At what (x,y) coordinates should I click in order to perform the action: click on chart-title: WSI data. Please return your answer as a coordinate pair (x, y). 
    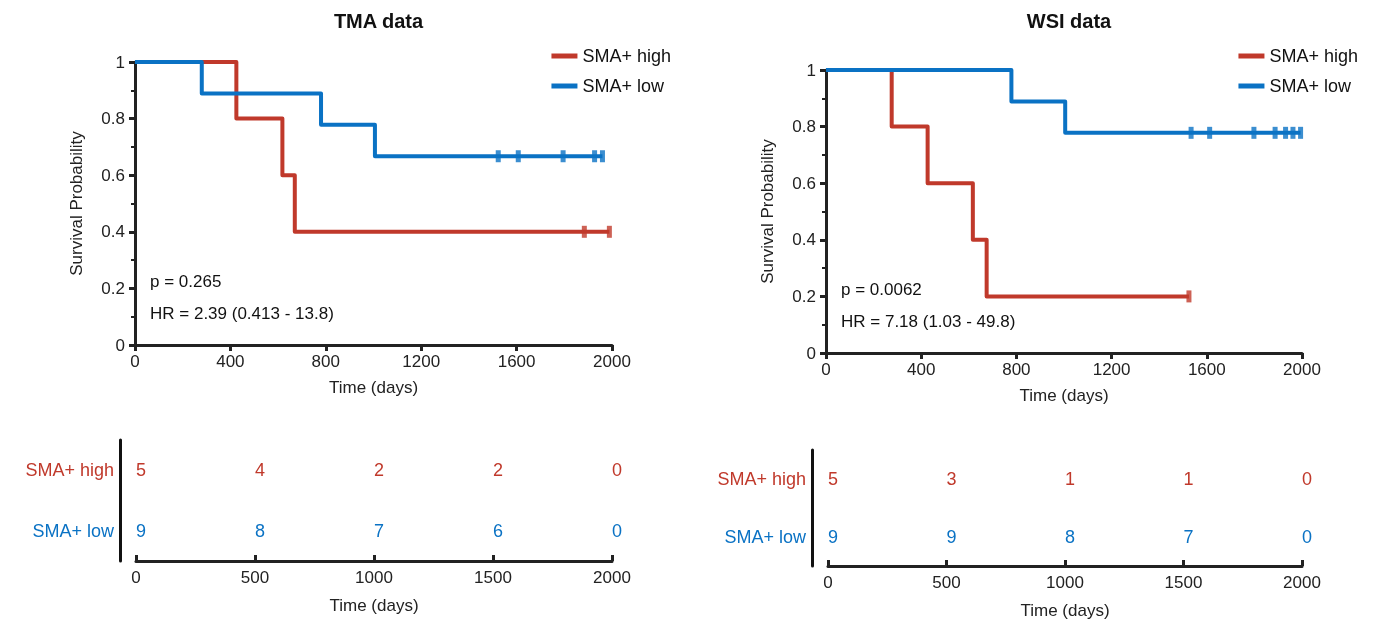
    Looking at the image, I should click on (1069, 21).